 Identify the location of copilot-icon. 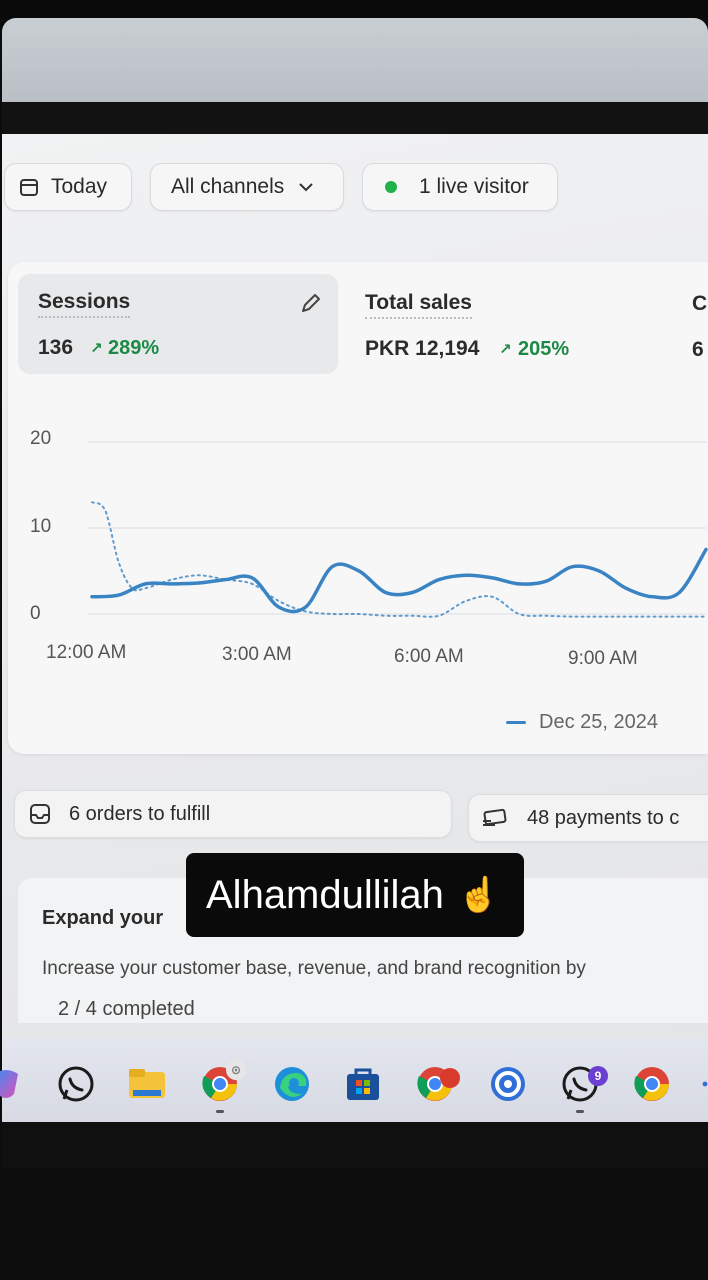
(13, 1084).